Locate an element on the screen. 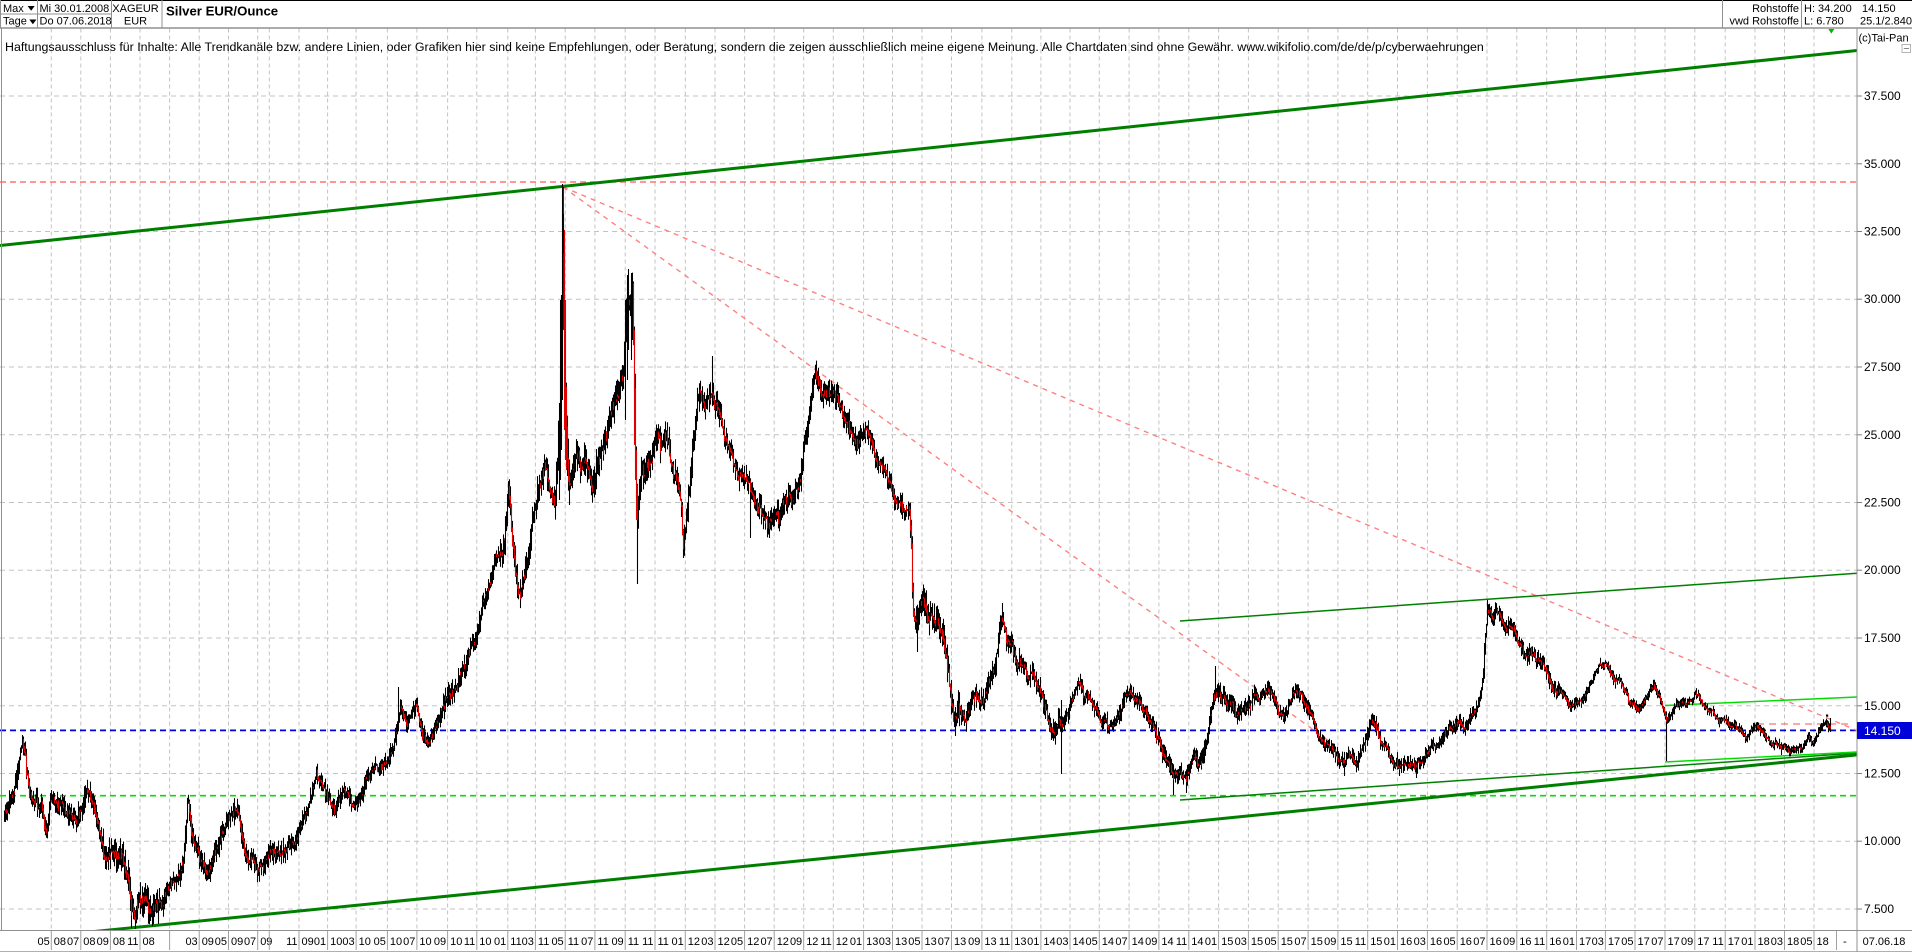  svg-text: 20.000 is located at coordinates (1882, 570).